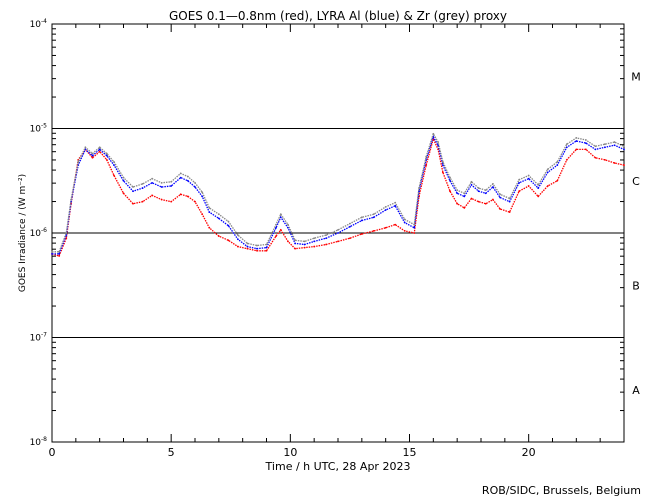 The height and width of the screenshot is (500, 650). I want to click on flare-class-b: B, so click(636, 285).